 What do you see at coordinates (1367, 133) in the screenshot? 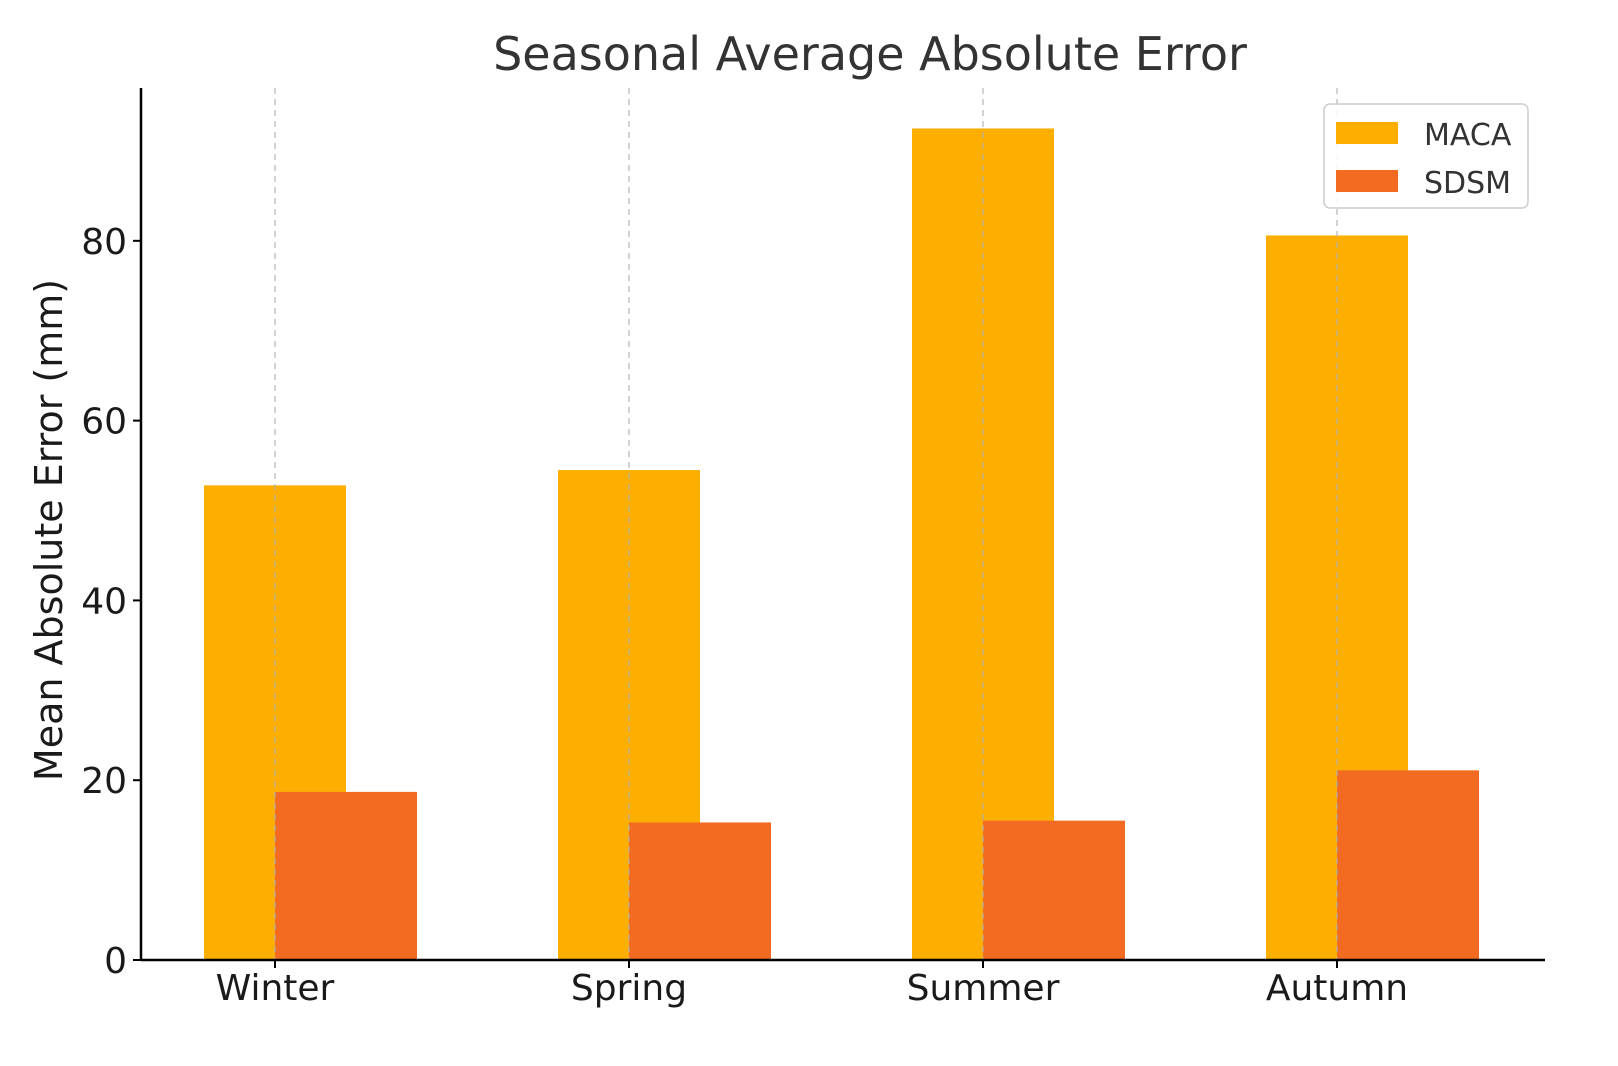
I see `legend-swatch-maca` at bounding box center [1367, 133].